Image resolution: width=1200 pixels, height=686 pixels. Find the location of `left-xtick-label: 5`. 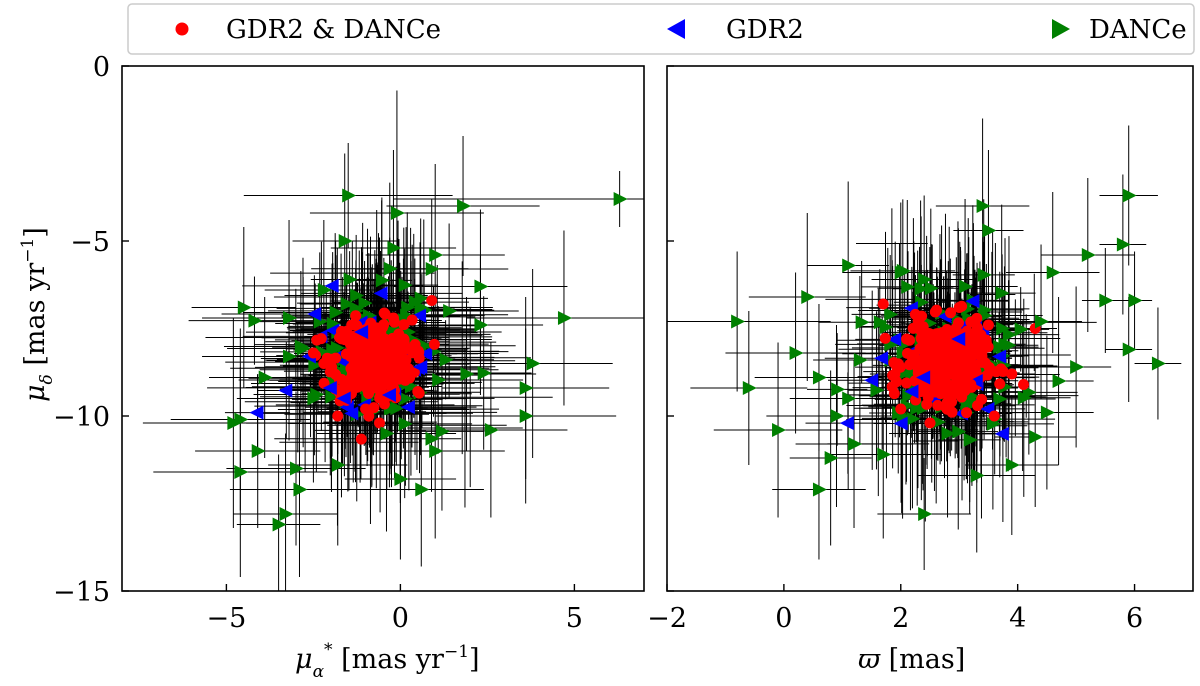

left-xtick-label: 5 is located at coordinates (574, 618).